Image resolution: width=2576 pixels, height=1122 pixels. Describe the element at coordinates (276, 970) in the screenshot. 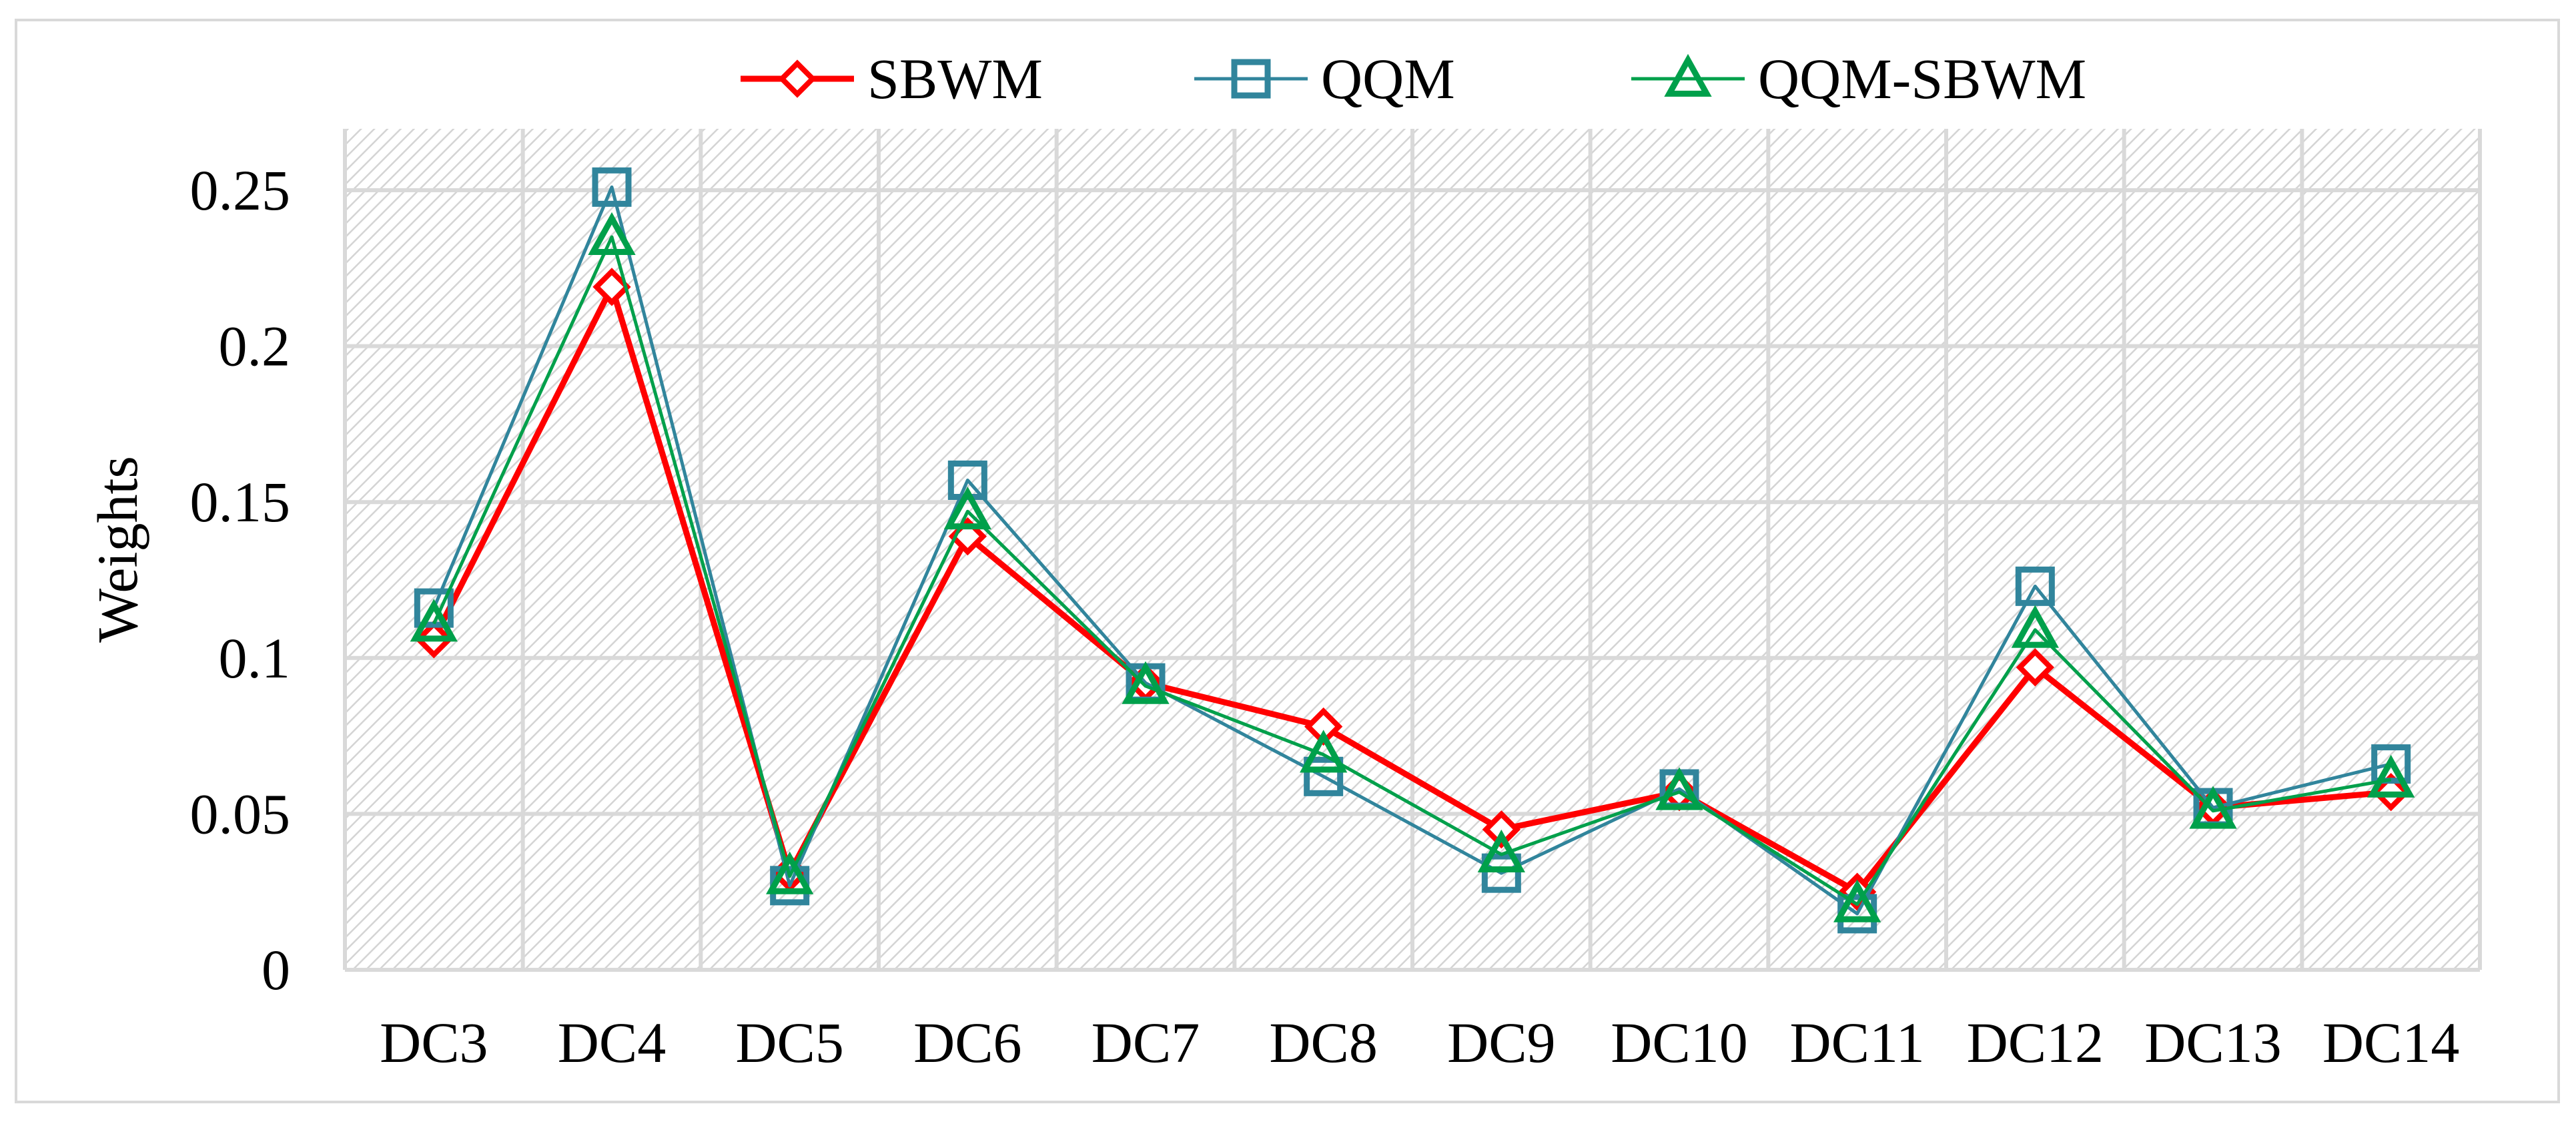

I see `y-tick-label: 0` at that location.